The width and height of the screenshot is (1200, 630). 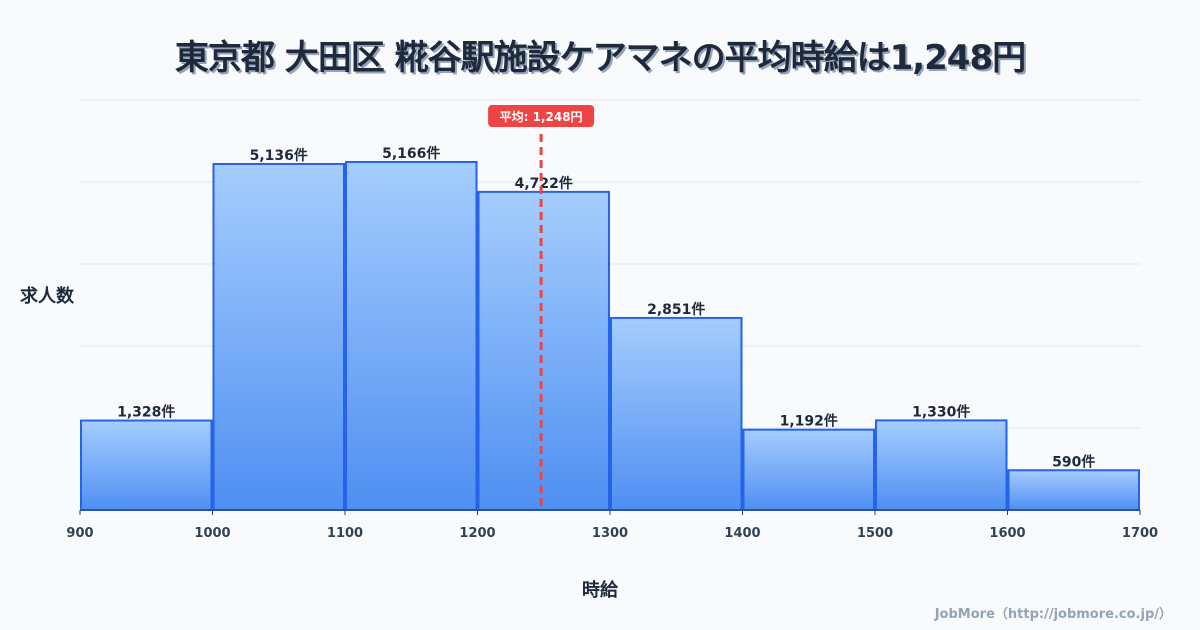 I want to click on x-tick-label: 1000, so click(x=212, y=533).